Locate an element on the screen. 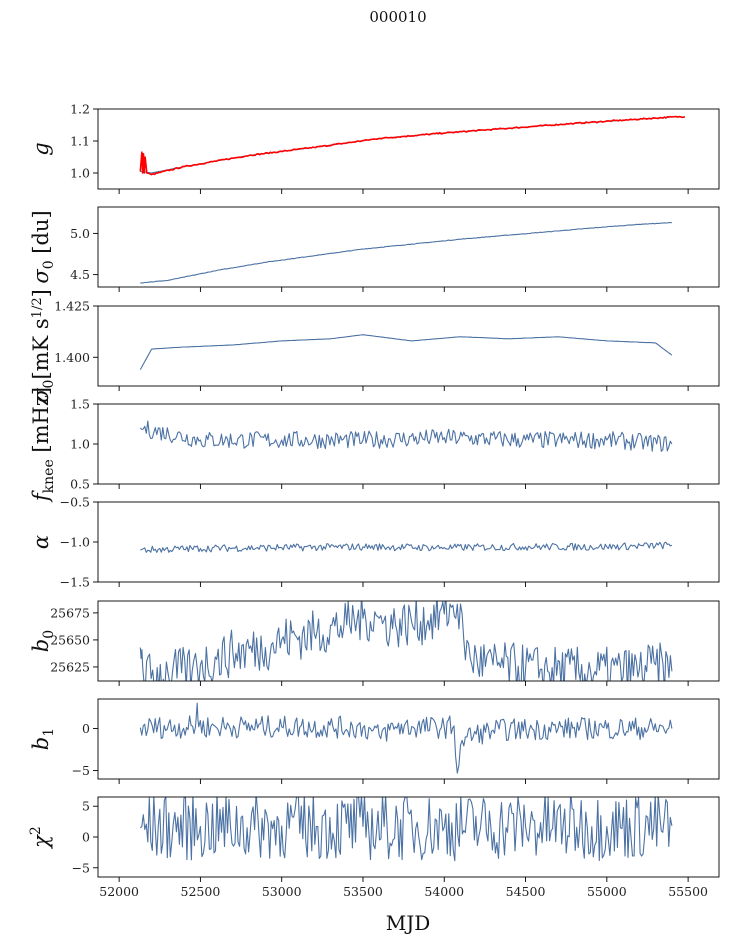  panel-alpha: −1.5 −1.0 −0.5 α is located at coordinates (374, 542).